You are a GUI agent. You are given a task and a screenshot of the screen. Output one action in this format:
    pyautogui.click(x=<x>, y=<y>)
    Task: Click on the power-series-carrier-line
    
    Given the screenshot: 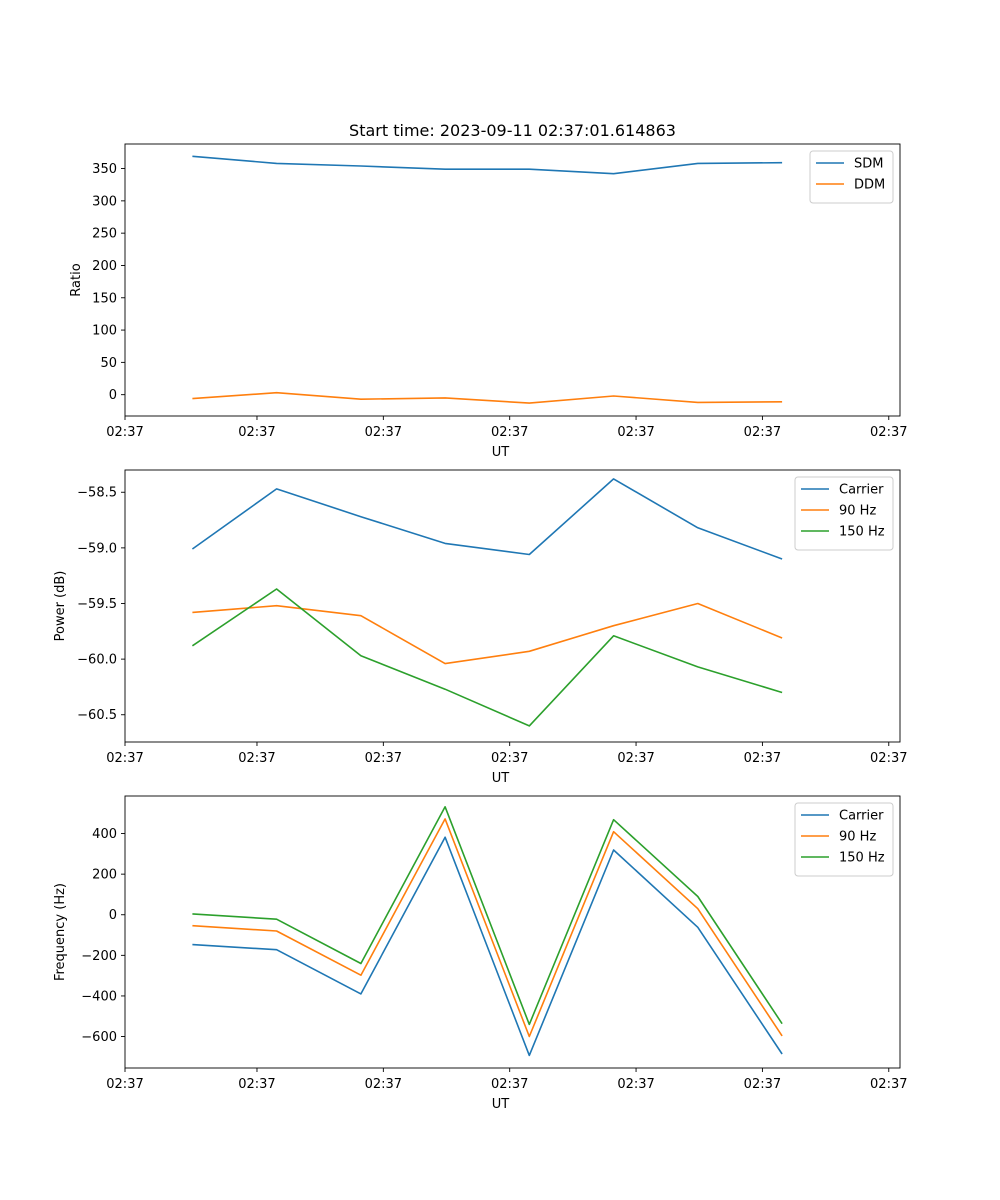 What is the action you would take?
    pyautogui.click(x=487, y=519)
    